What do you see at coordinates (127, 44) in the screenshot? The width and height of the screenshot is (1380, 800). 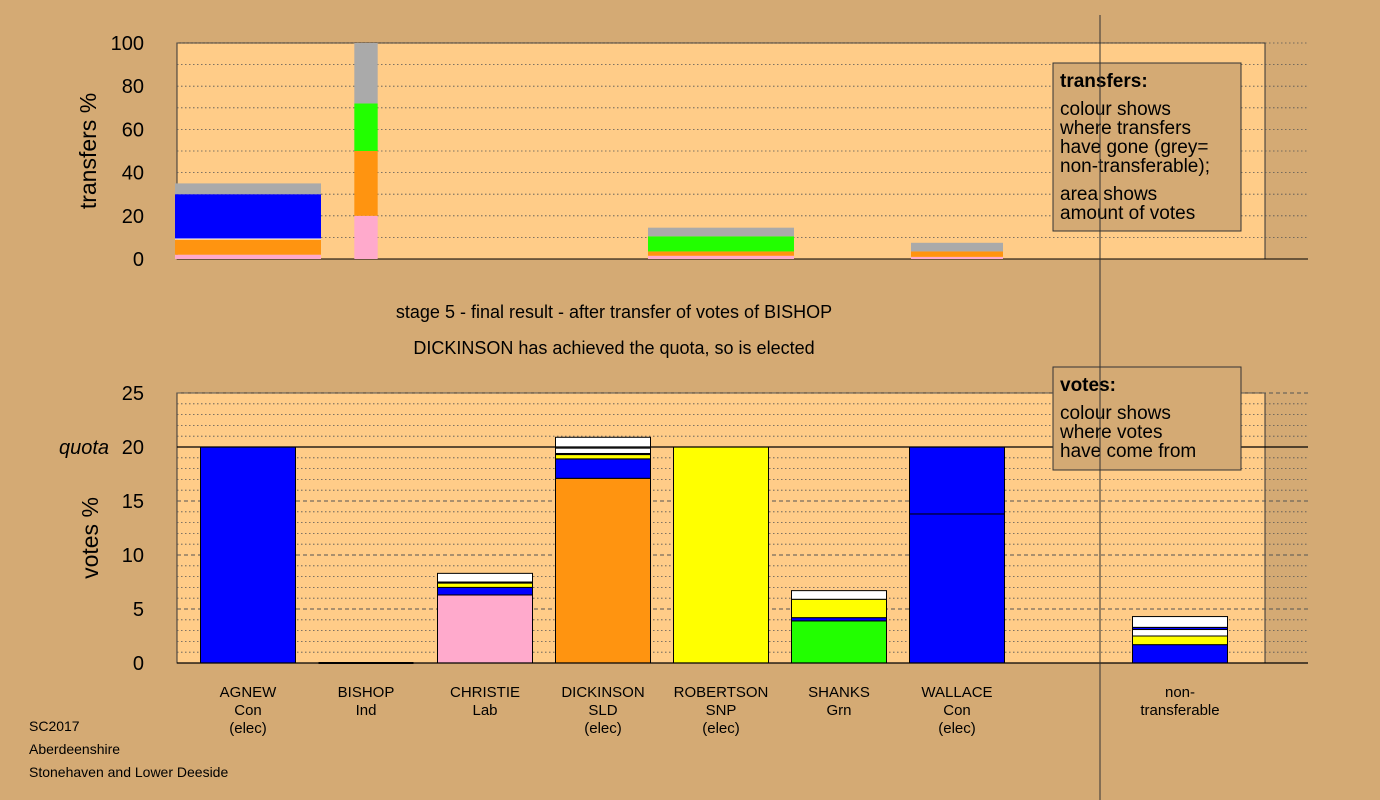 I see `transfers-y-tick-label: 100` at bounding box center [127, 44].